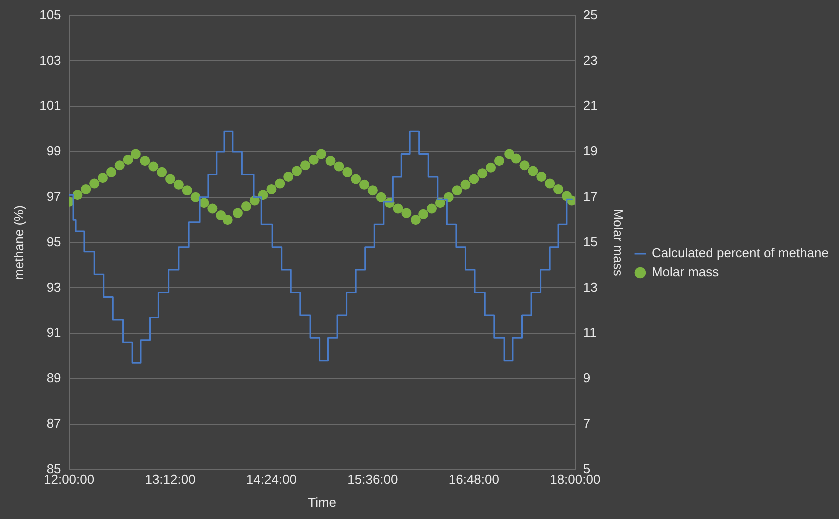  I want to click on legend-label: Molar mass, so click(686, 272).